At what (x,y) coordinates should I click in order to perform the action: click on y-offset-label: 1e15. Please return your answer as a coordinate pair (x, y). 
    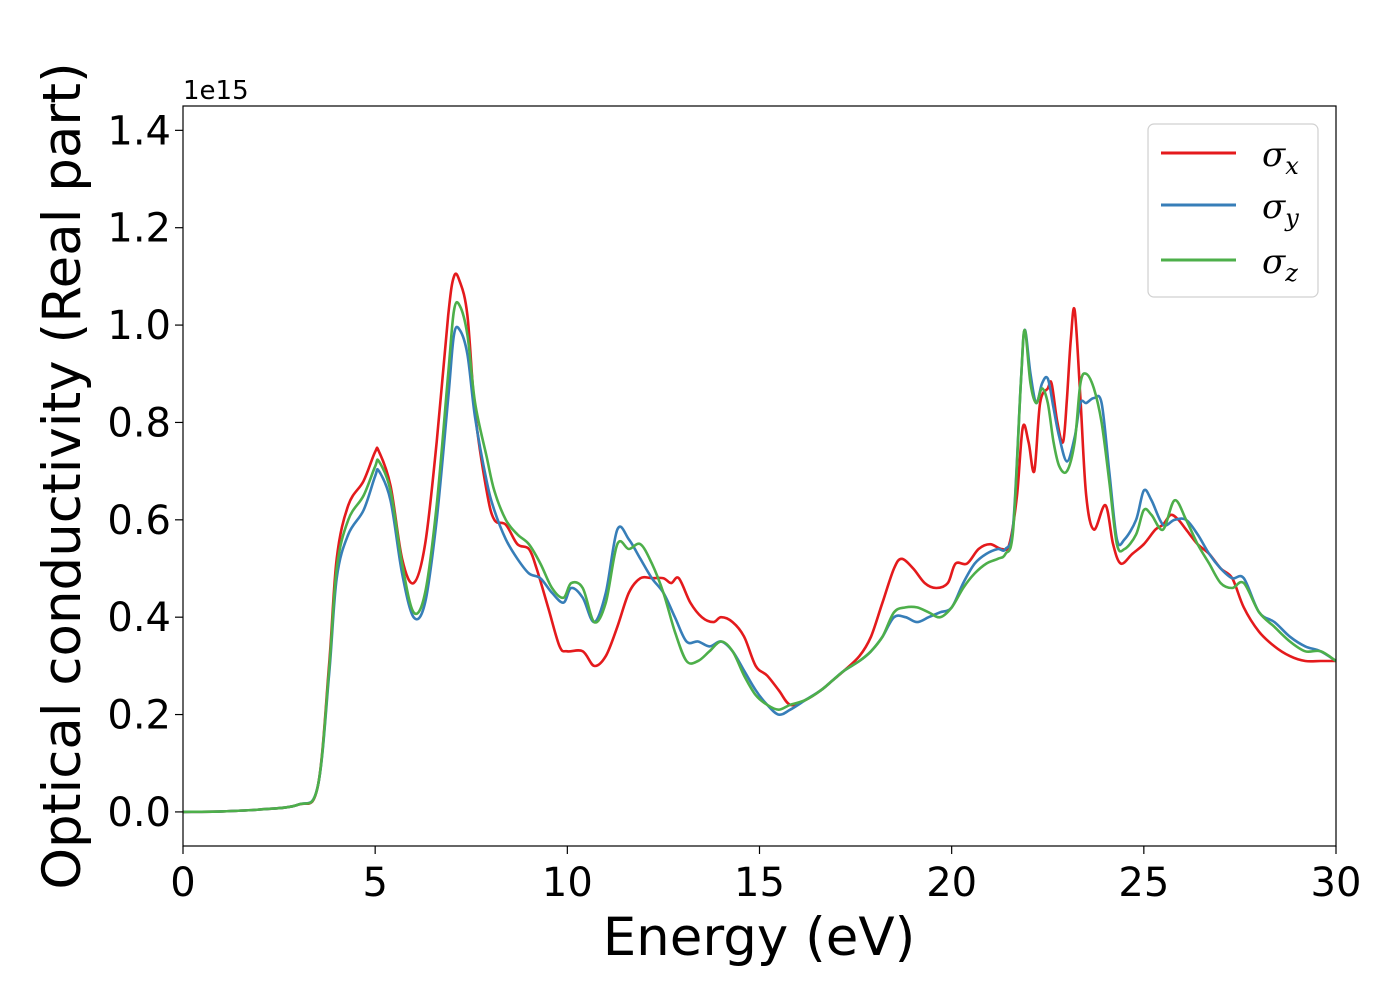
    Looking at the image, I should click on (216, 91).